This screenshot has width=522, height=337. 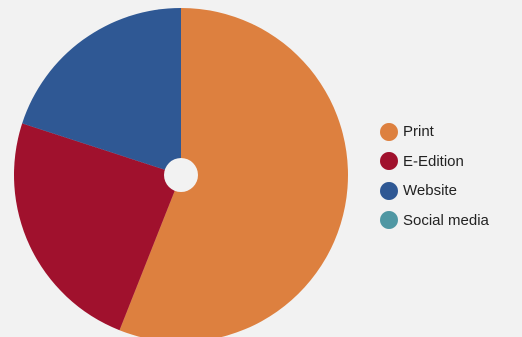 I want to click on legend-item: E-Edition, so click(x=434, y=162).